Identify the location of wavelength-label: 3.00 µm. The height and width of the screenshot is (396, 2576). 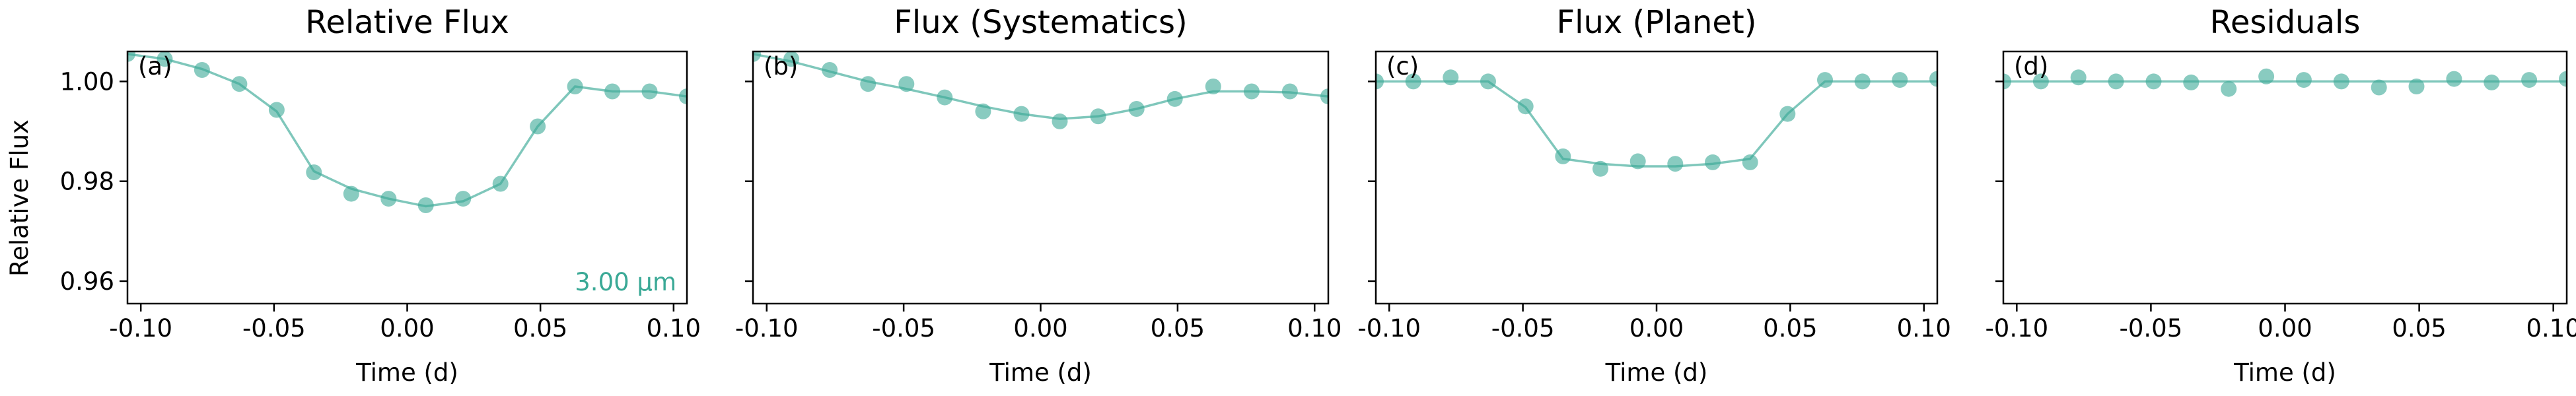
(625, 282).